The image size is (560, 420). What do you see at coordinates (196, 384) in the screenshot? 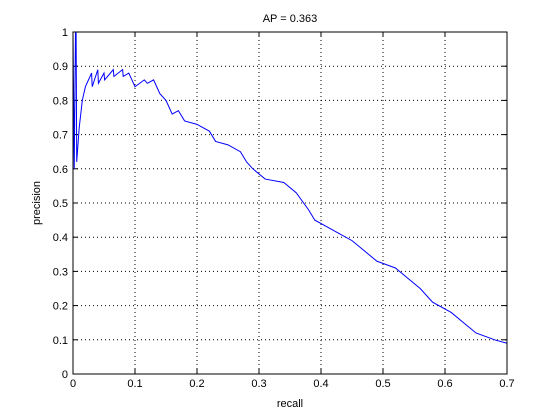
I see `x-tick-label: 0.2` at bounding box center [196, 384].